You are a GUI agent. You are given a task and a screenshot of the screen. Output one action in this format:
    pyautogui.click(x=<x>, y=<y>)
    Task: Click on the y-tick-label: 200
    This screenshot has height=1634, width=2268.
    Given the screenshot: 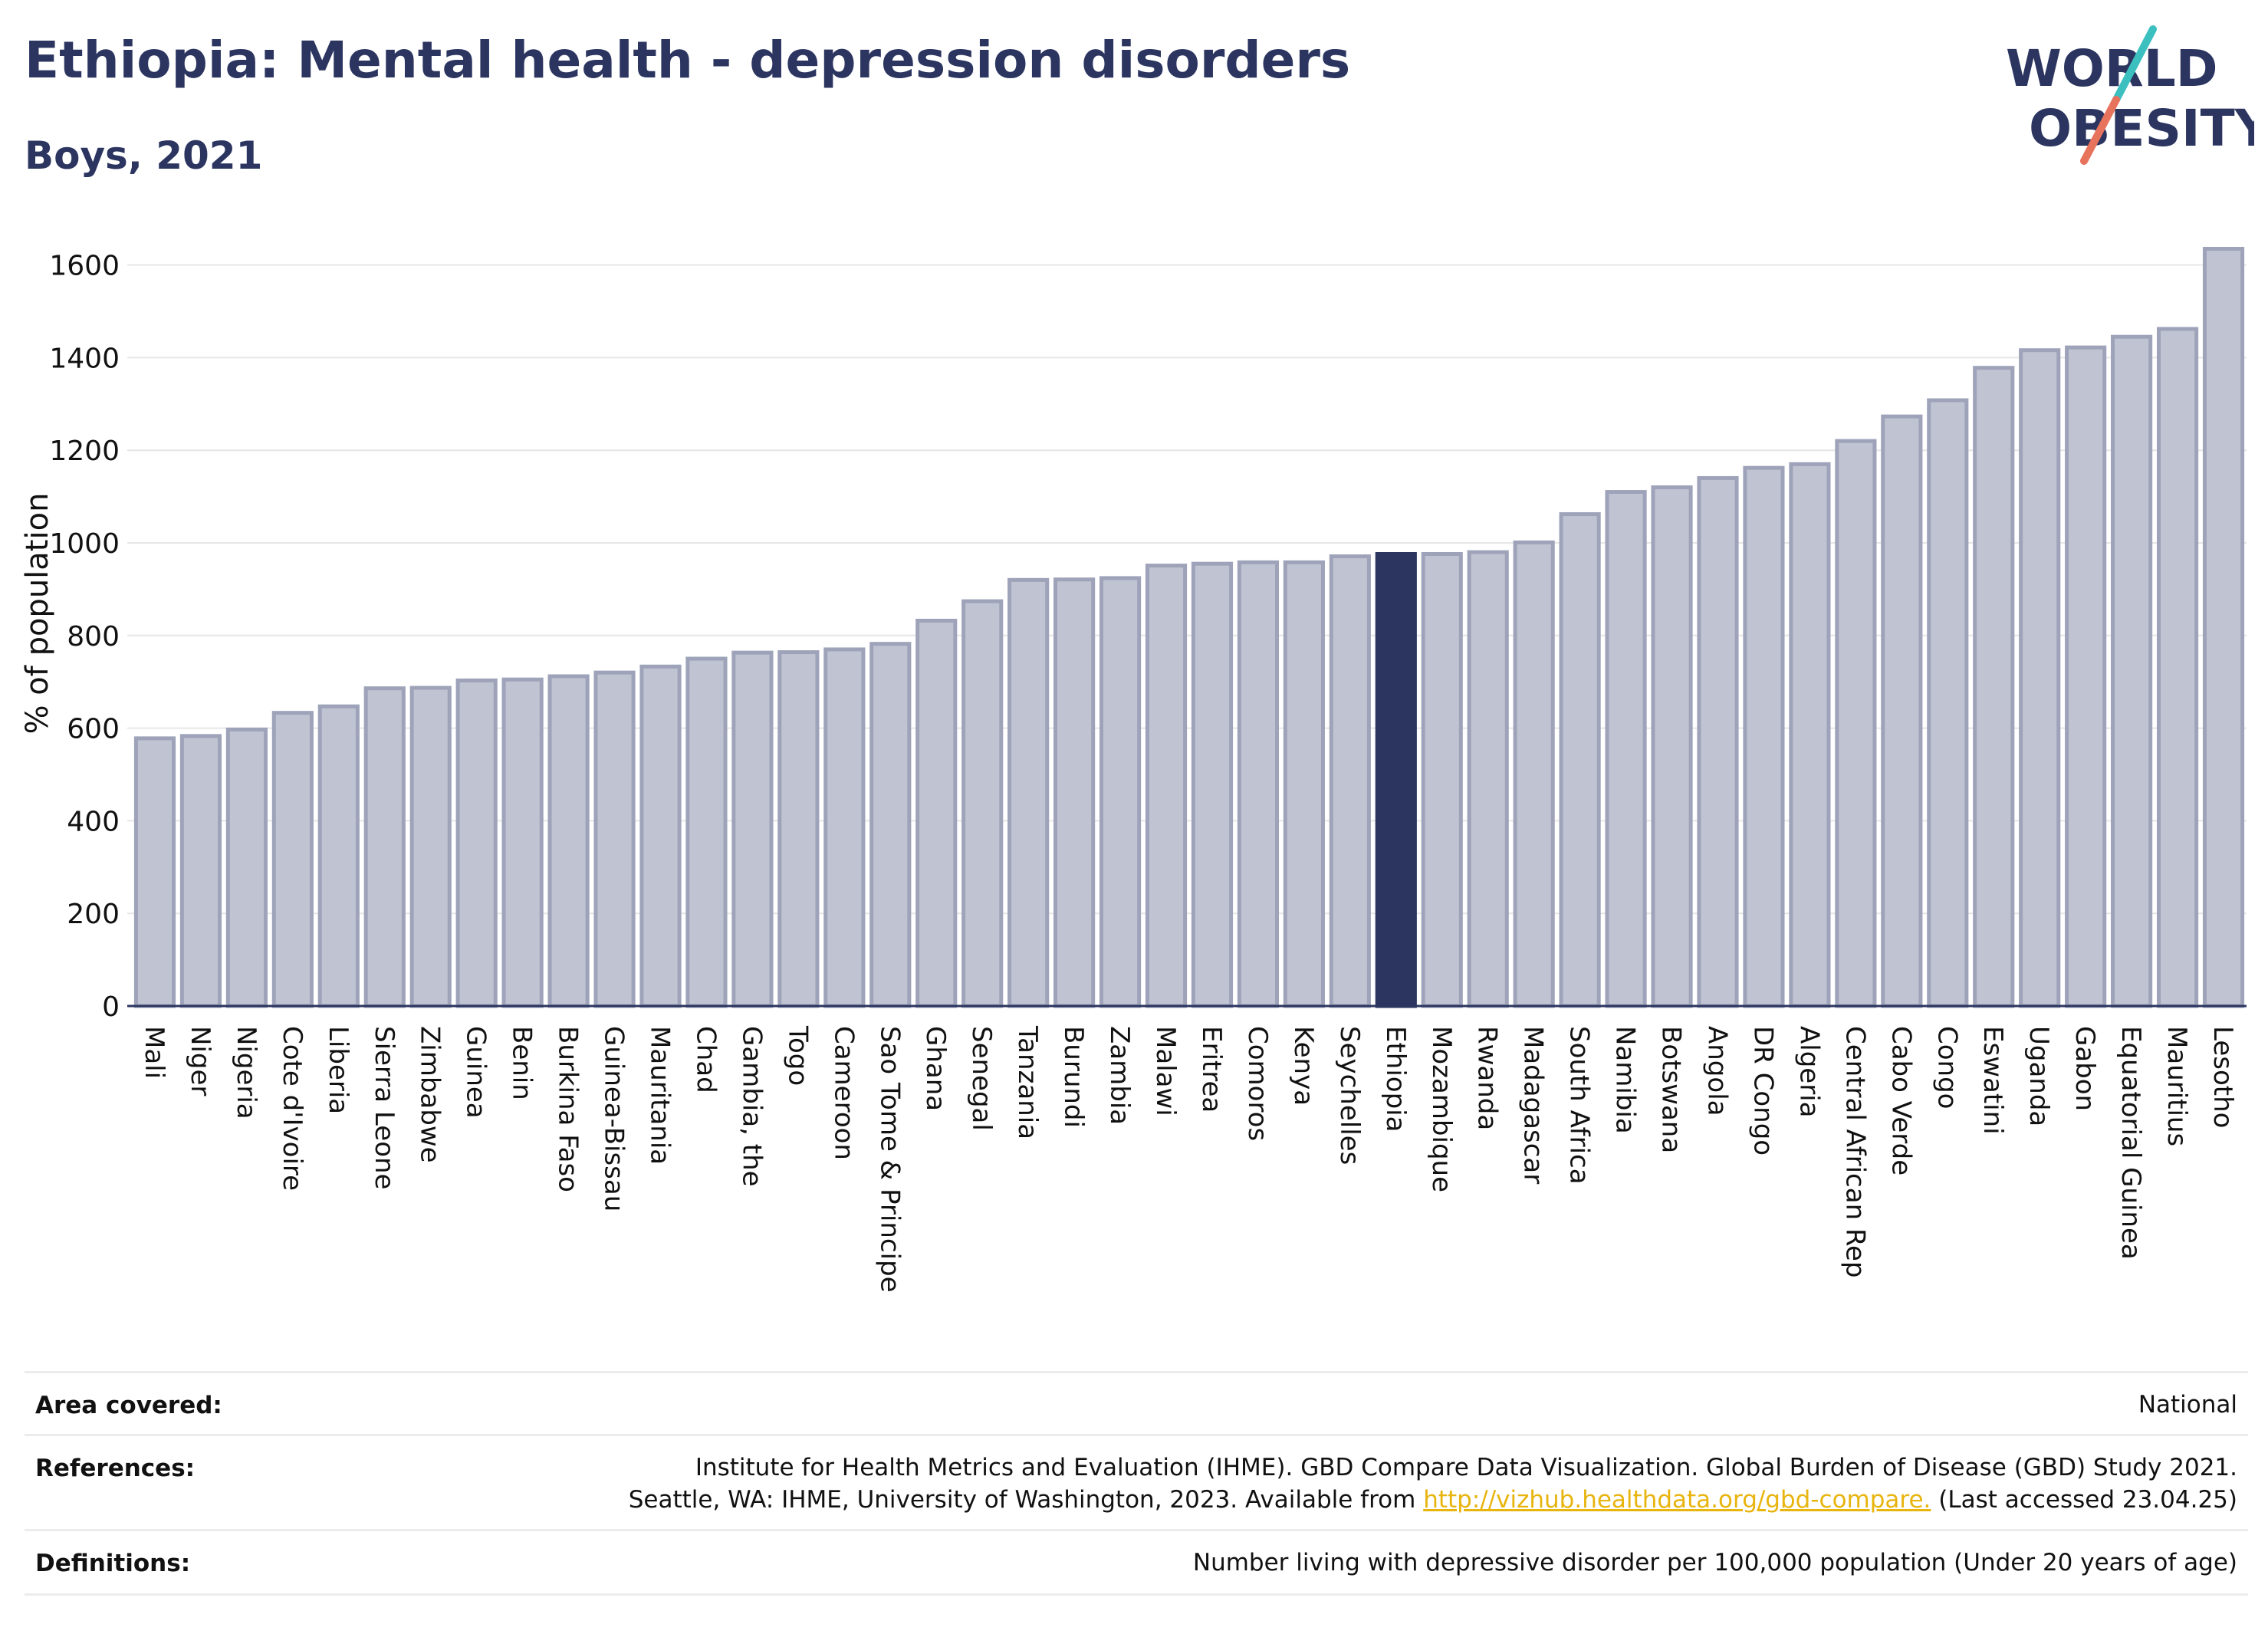 What is the action you would take?
    pyautogui.click(x=93, y=915)
    